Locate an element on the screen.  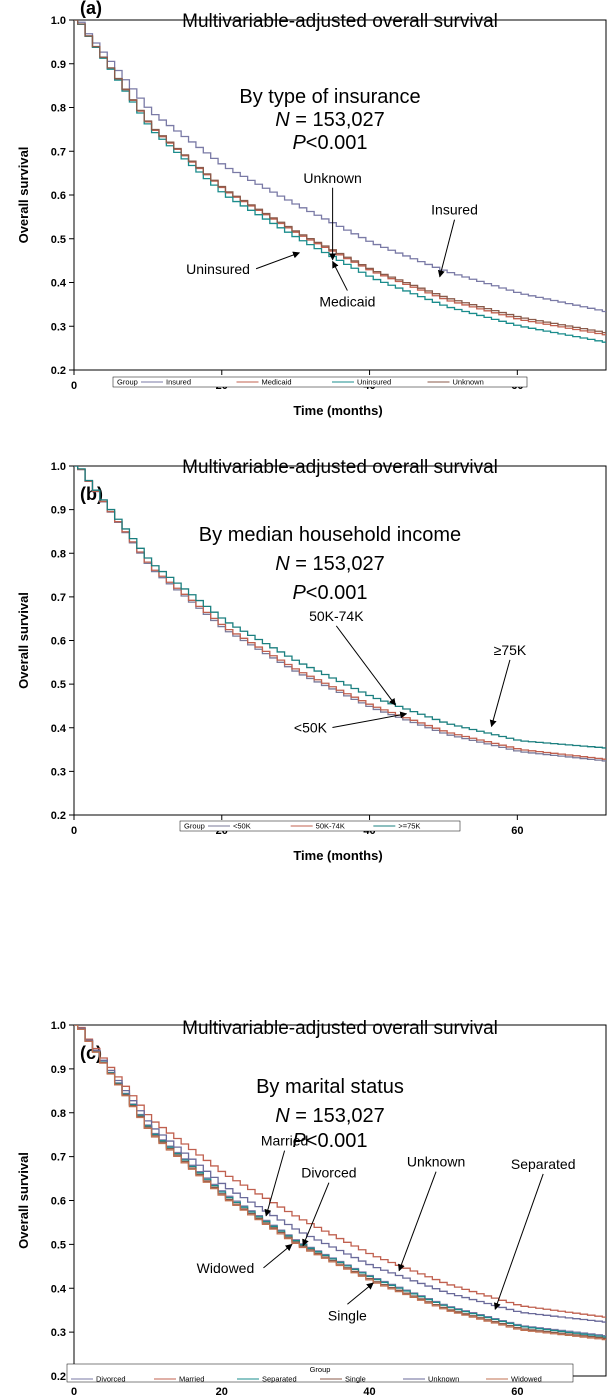
legend-entry: Divorced is located at coordinates (111, 1379).